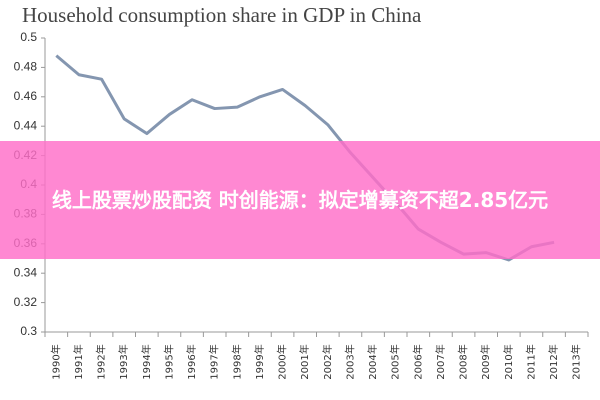 This screenshot has width=600, height=400. What do you see at coordinates (236, 361) in the screenshot?
I see `x-tick-label: 1998年` at bounding box center [236, 361].